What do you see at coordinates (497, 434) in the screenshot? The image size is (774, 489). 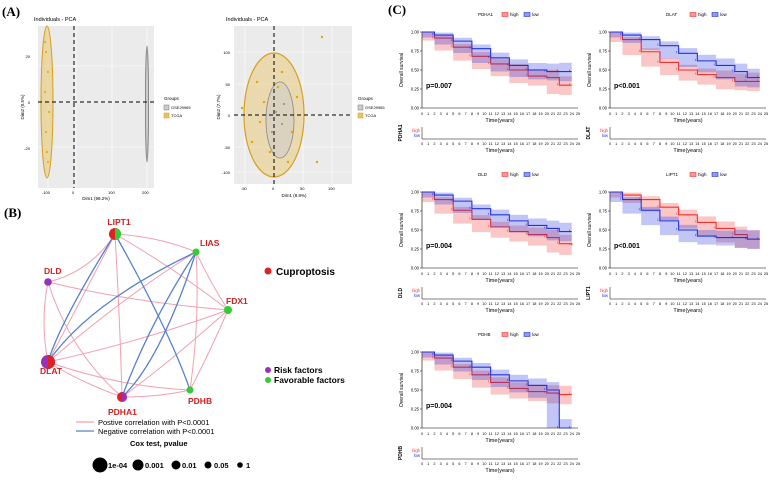 I see `km-xtick: 12` at bounding box center [497, 434].